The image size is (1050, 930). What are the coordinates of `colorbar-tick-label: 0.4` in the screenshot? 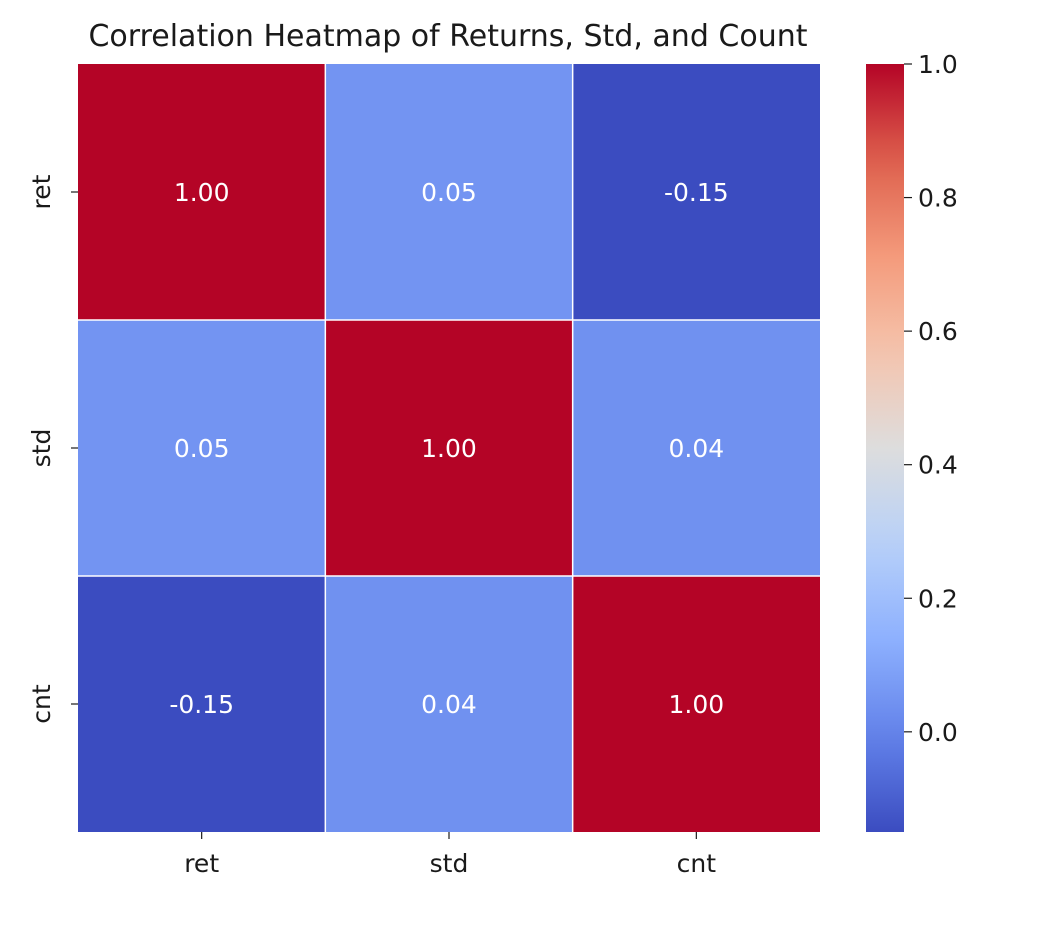 It's located at (938, 465).